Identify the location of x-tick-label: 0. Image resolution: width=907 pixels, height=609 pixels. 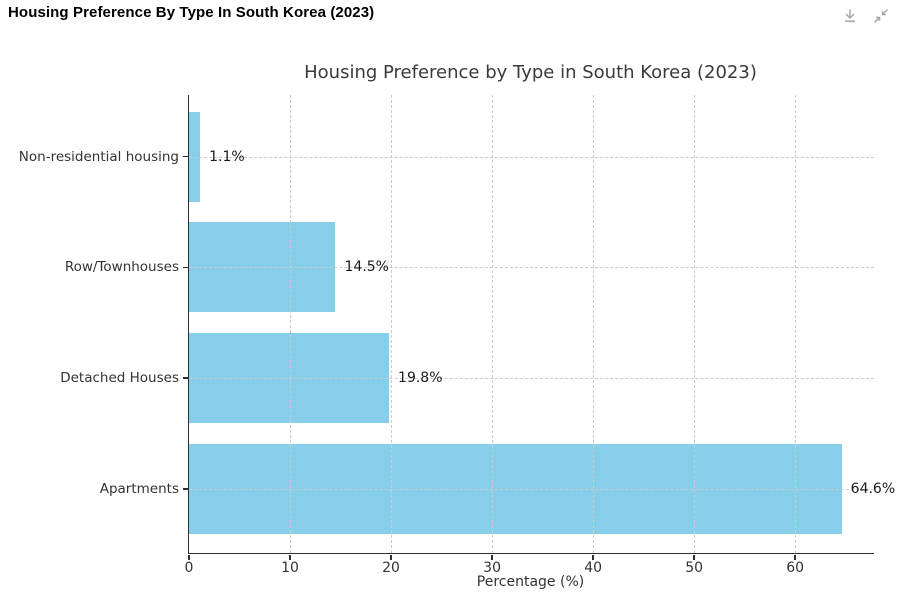
(189, 568).